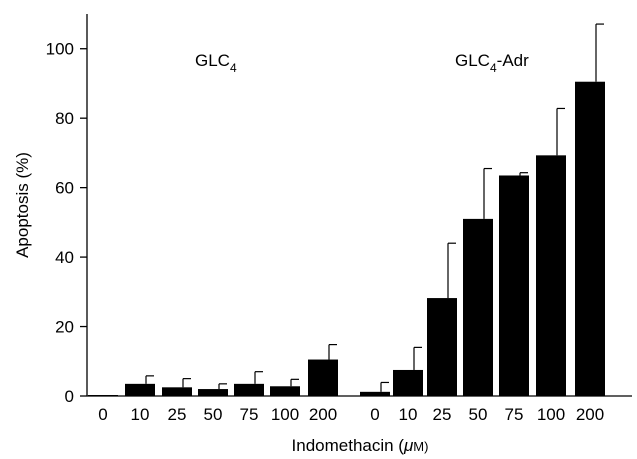  I want to click on group-label-suffix: -Adr, so click(513, 60).